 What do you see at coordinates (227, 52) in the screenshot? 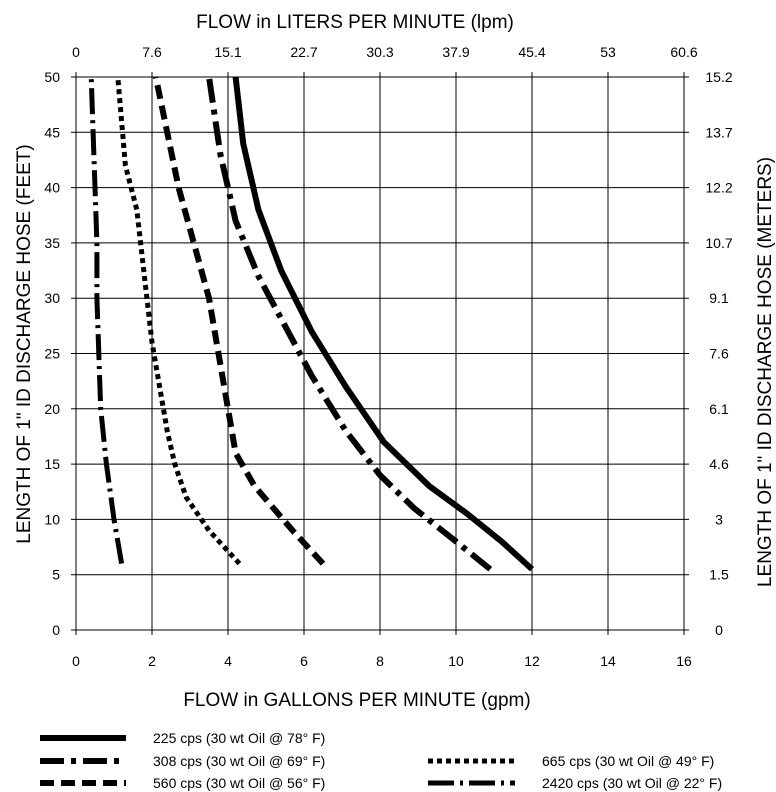
I see `top-tick-label: 15.1` at bounding box center [227, 52].